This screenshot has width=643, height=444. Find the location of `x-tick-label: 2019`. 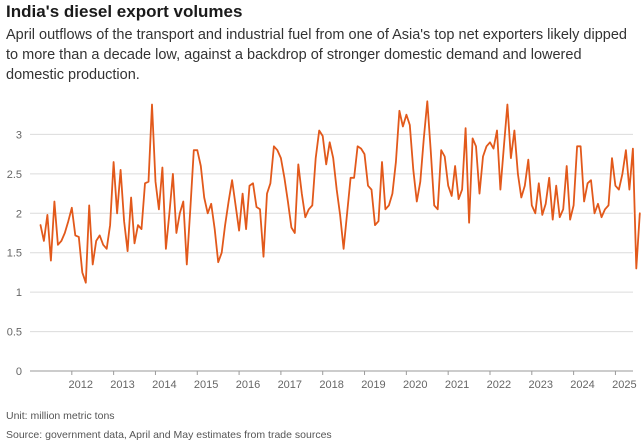

x-tick-label: 2019 is located at coordinates (373, 385).